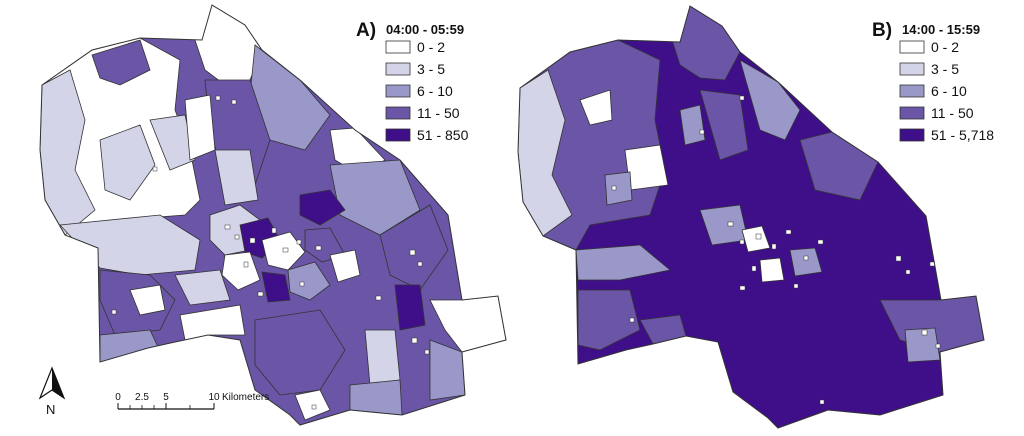 This screenshot has width=1024, height=436. What do you see at coordinates (245, 397) in the screenshot?
I see `scale-unit: Kilometers` at bounding box center [245, 397].